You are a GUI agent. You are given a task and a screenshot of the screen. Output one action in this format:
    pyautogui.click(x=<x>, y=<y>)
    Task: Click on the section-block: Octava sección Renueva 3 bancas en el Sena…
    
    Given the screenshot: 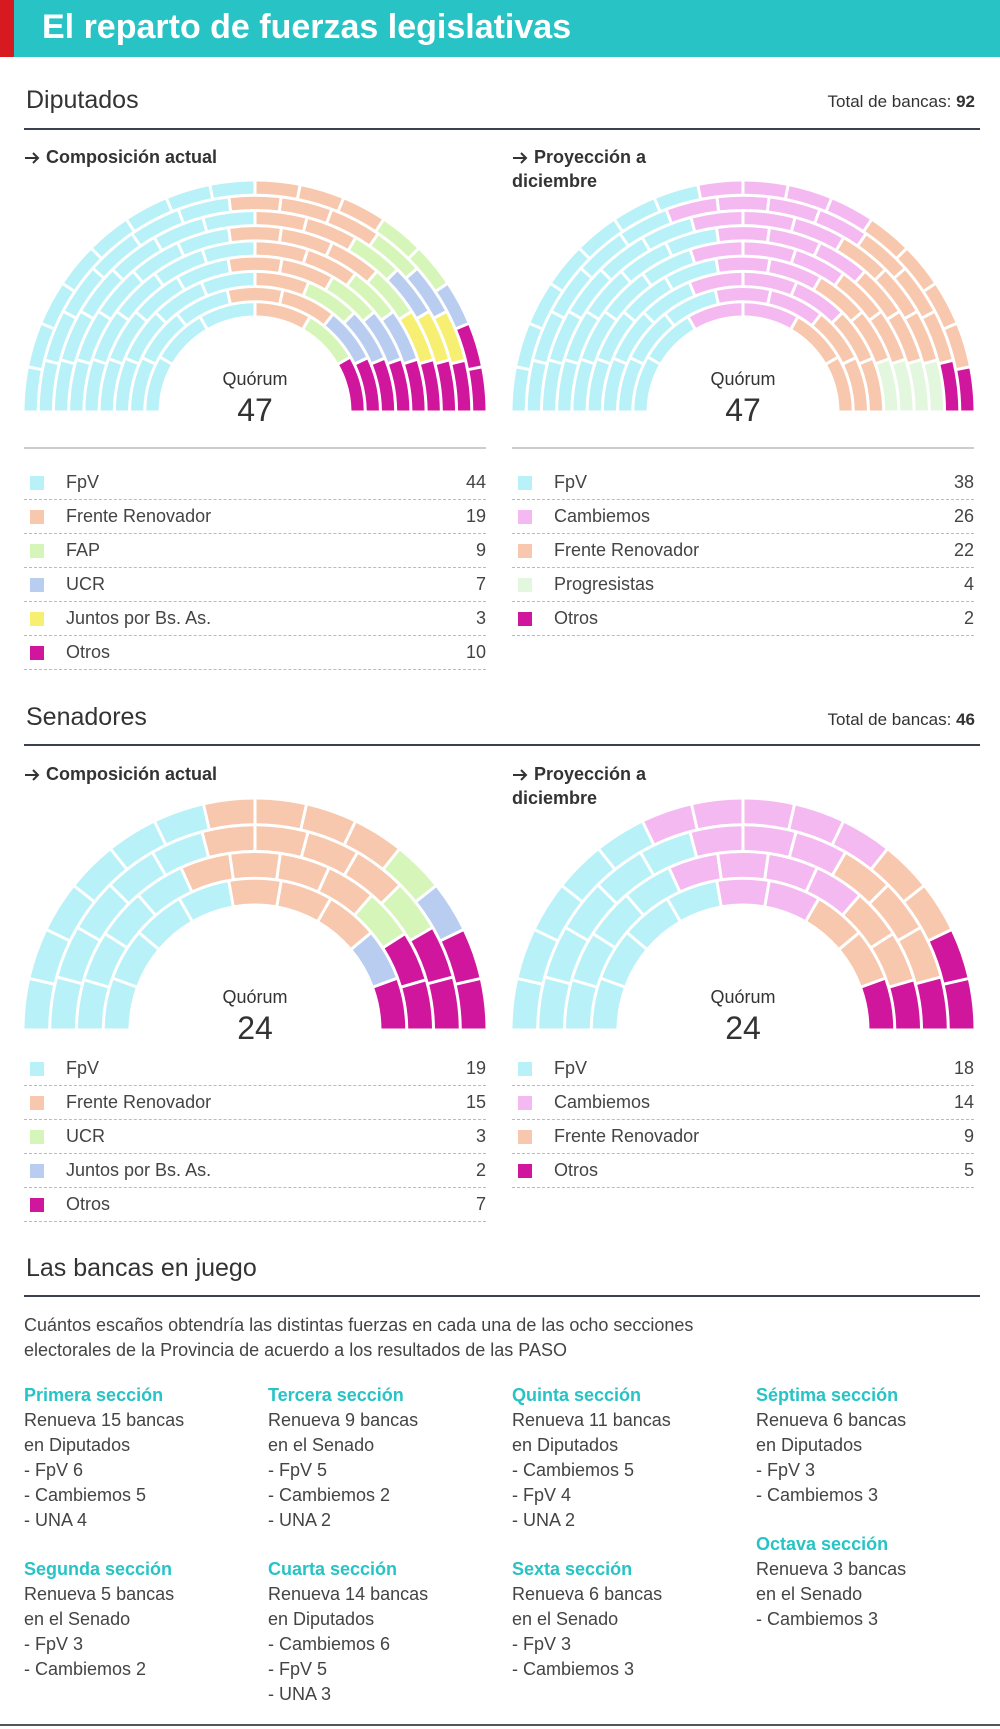 What is the action you would take?
    pyautogui.click(x=878, y=1582)
    